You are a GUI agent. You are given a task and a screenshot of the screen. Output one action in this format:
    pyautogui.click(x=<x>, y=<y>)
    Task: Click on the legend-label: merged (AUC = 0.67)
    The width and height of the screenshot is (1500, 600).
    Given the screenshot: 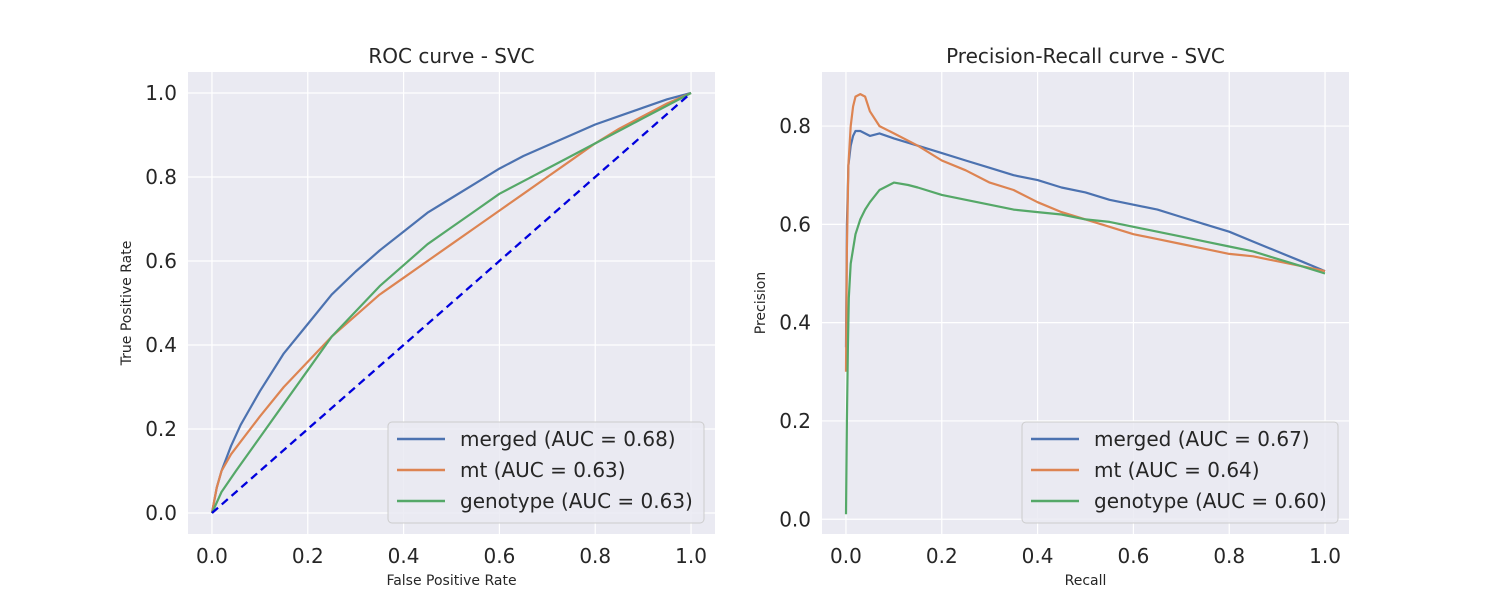 What is the action you would take?
    pyautogui.click(x=1202, y=439)
    